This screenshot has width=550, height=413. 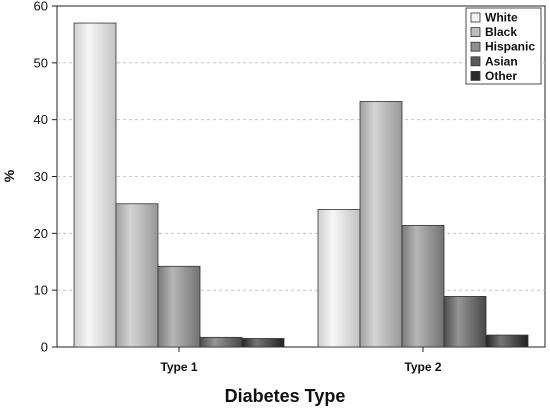 What do you see at coordinates (501, 18) in the screenshot?
I see `legend-label-white: White` at bounding box center [501, 18].